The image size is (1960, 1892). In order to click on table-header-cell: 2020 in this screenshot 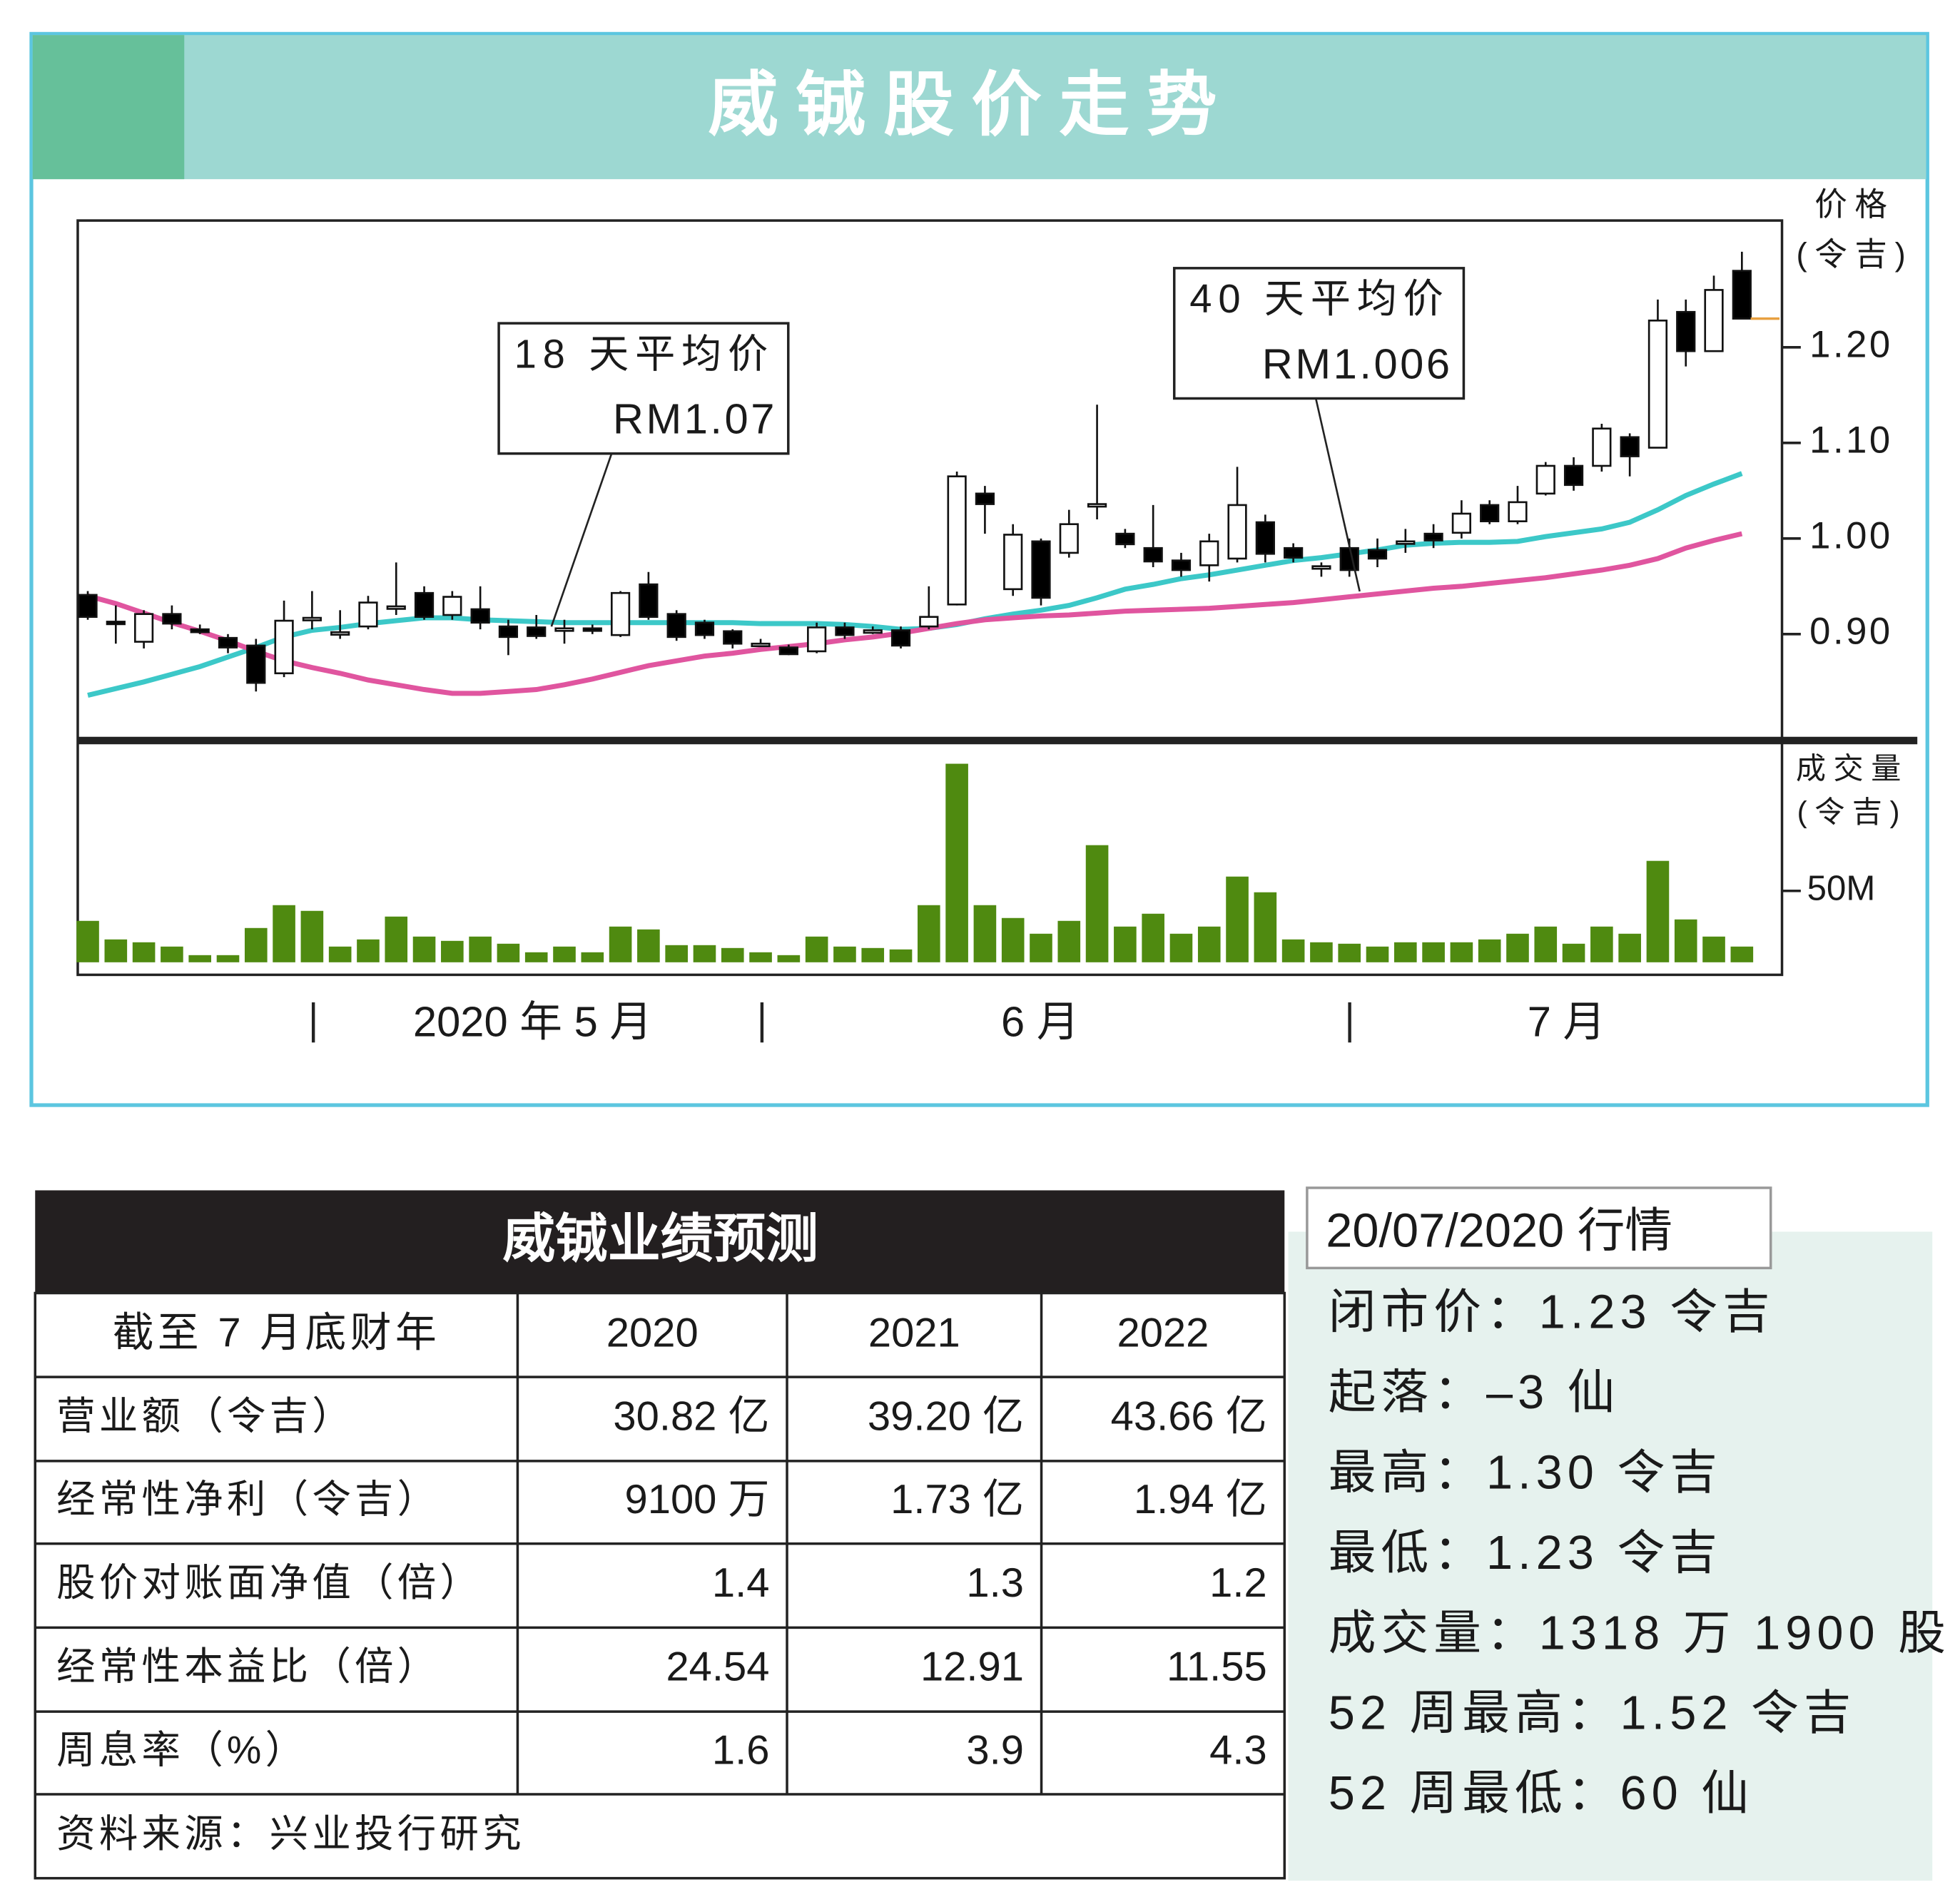, I will do `click(653, 1334)`.